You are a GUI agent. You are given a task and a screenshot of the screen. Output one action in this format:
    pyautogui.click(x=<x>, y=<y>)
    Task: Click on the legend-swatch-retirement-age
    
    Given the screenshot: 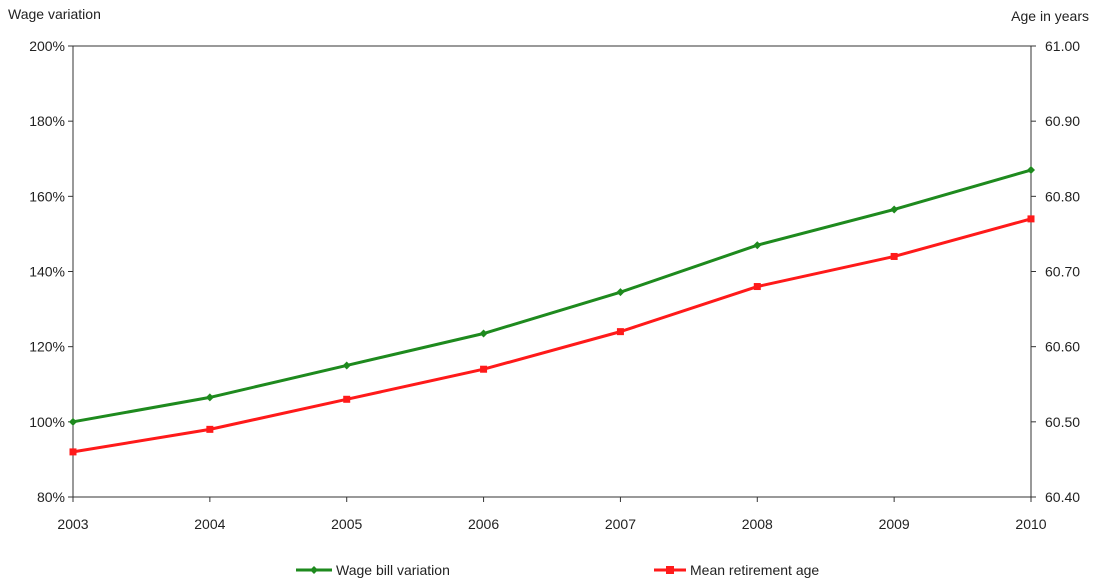 What is the action you would take?
    pyautogui.click(x=670, y=570)
    